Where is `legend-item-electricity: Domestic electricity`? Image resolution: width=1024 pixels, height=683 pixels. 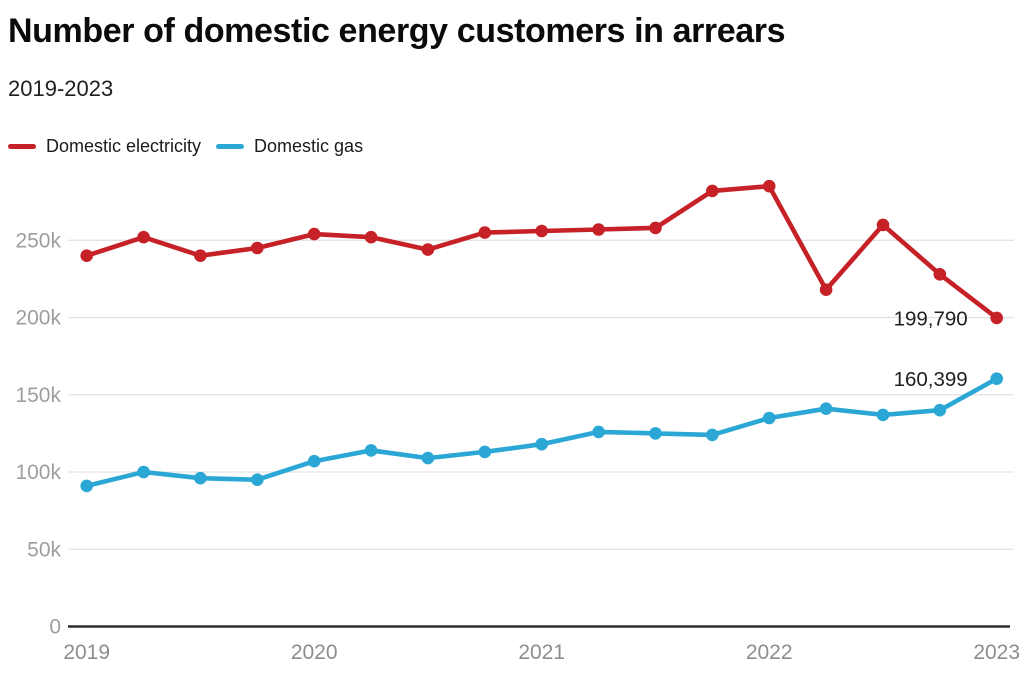
legend-item-electricity: Domestic electricity is located at coordinates (104, 146).